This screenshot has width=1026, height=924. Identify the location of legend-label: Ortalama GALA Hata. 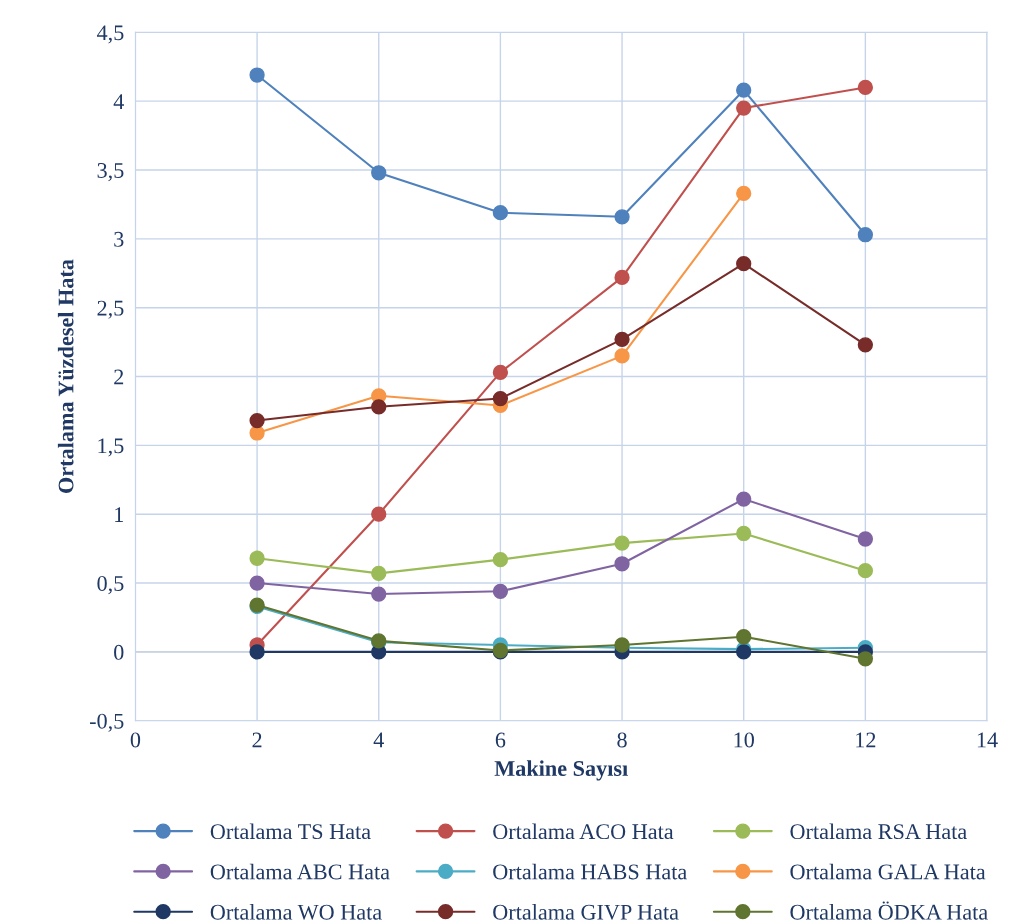
(888, 871).